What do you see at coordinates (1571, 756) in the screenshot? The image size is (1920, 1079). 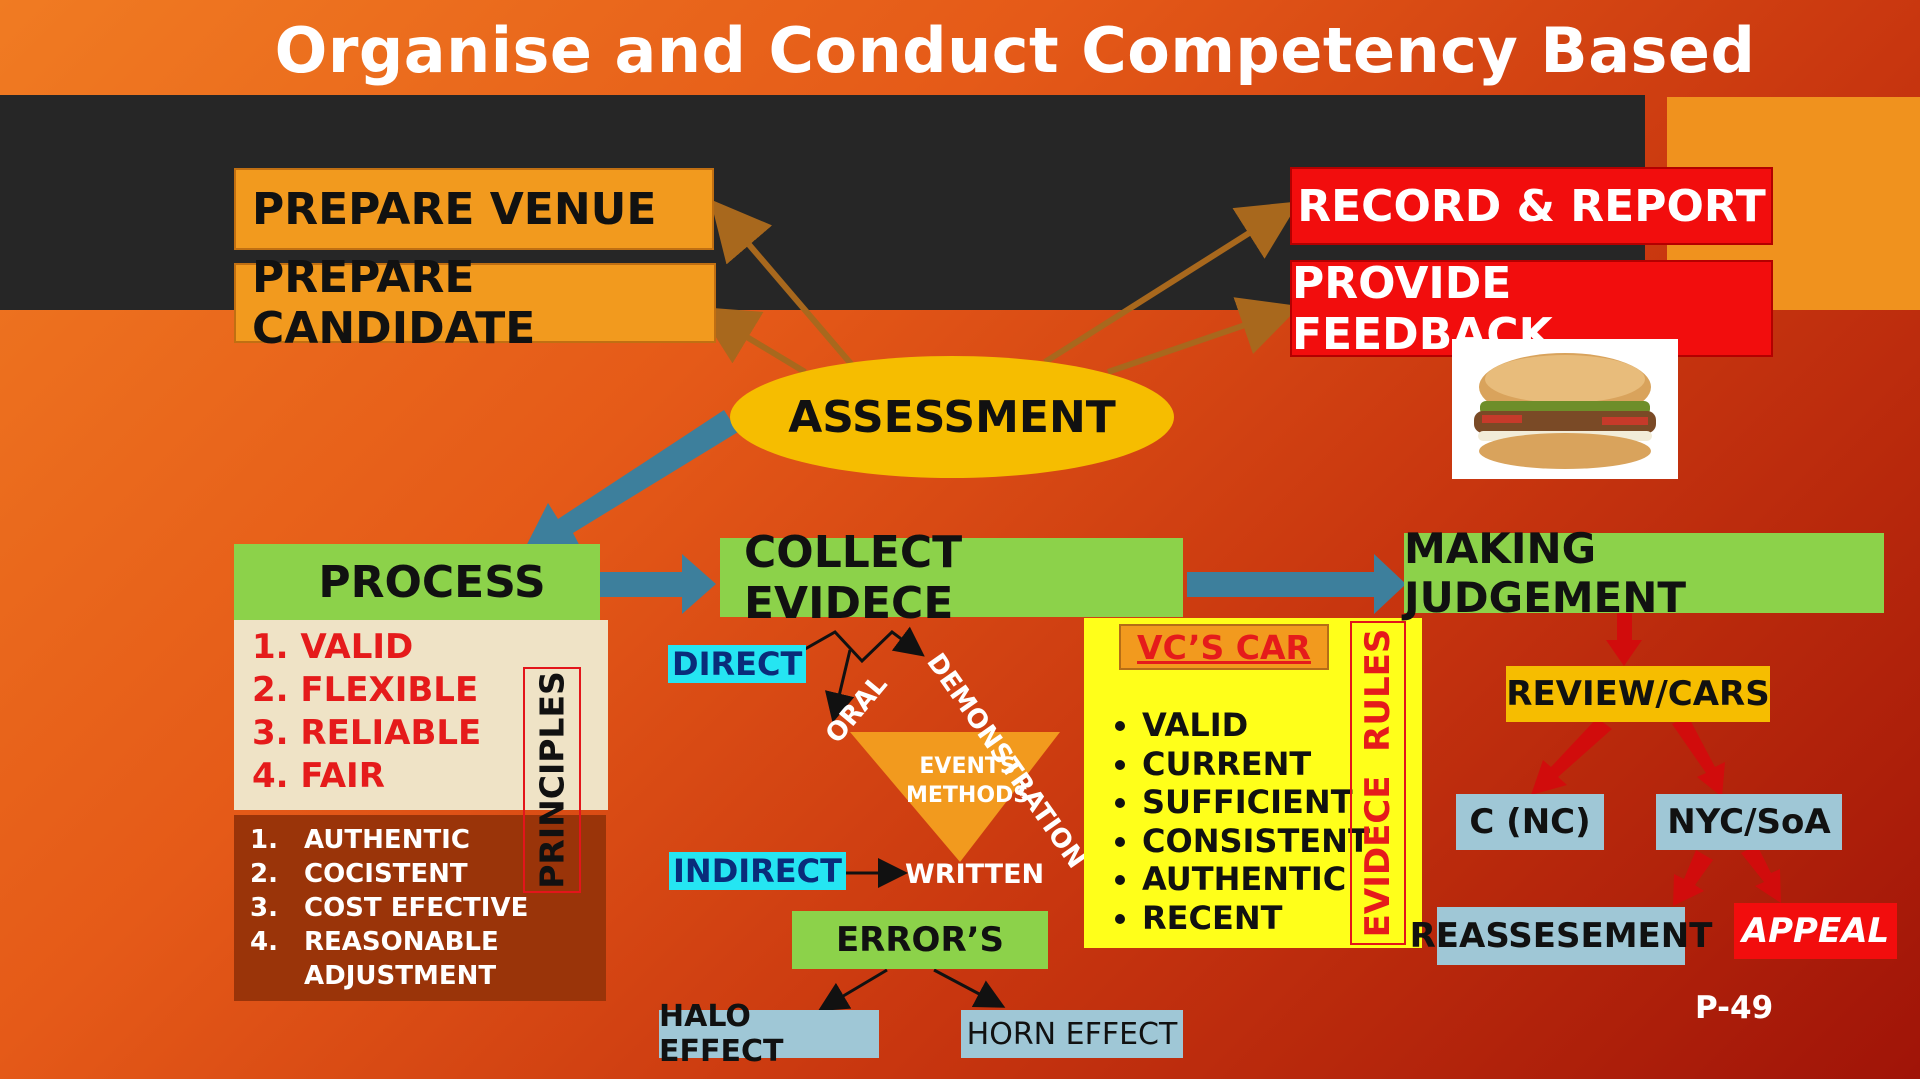 I see `arrow-to-c-nc` at bounding box center [1571, 756].